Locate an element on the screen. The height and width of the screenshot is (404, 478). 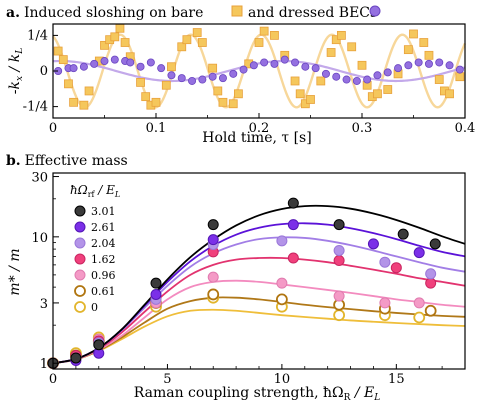
panel-b-legend: ħΩrf / EL 3.01 2.61 2.04 1.62 0.96 0.61 0 is located at coordinates (95, 248).